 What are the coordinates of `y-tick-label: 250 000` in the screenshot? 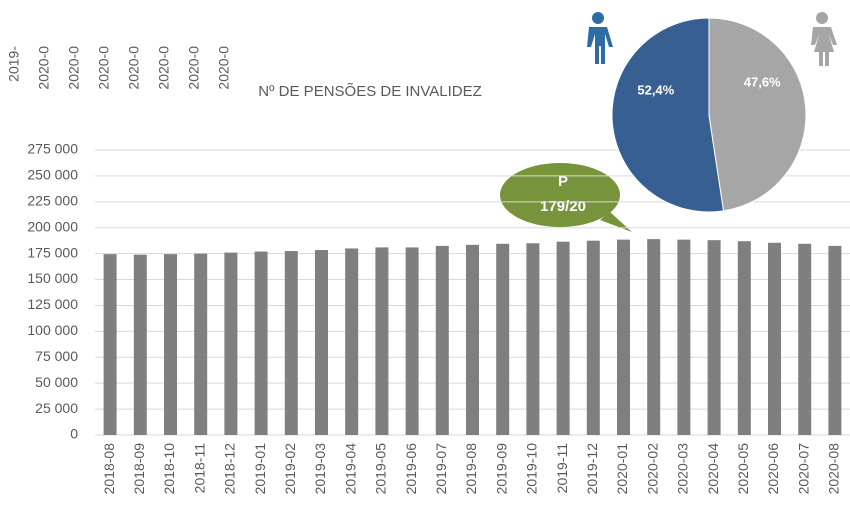 It's located at (52, 175).